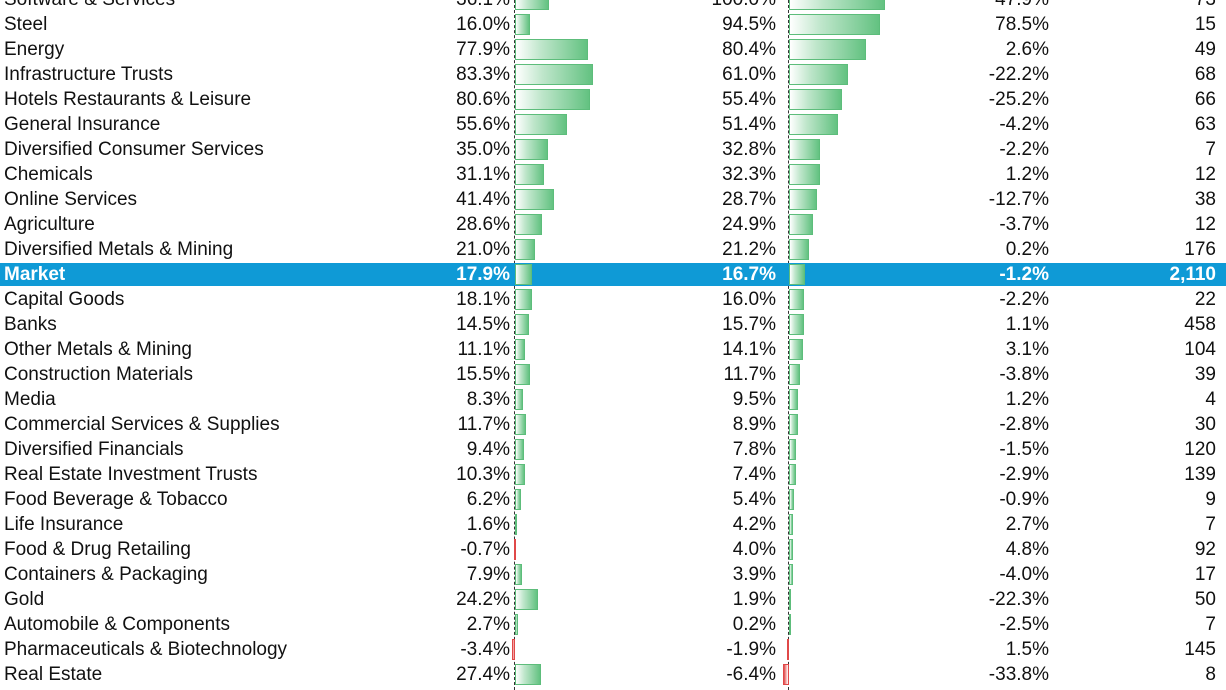 The image size is (1226, 690). What do you see at coordinates (1024, 474) in the screenshot?
I see `column-3-value: -2.9%` at bounding box center [1024, 474].